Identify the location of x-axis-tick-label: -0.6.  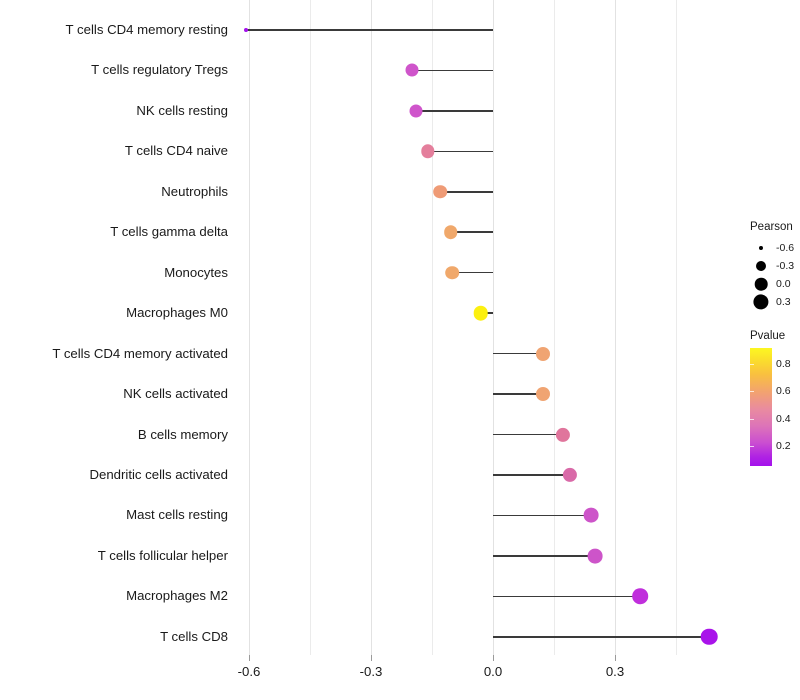
(249, 671).